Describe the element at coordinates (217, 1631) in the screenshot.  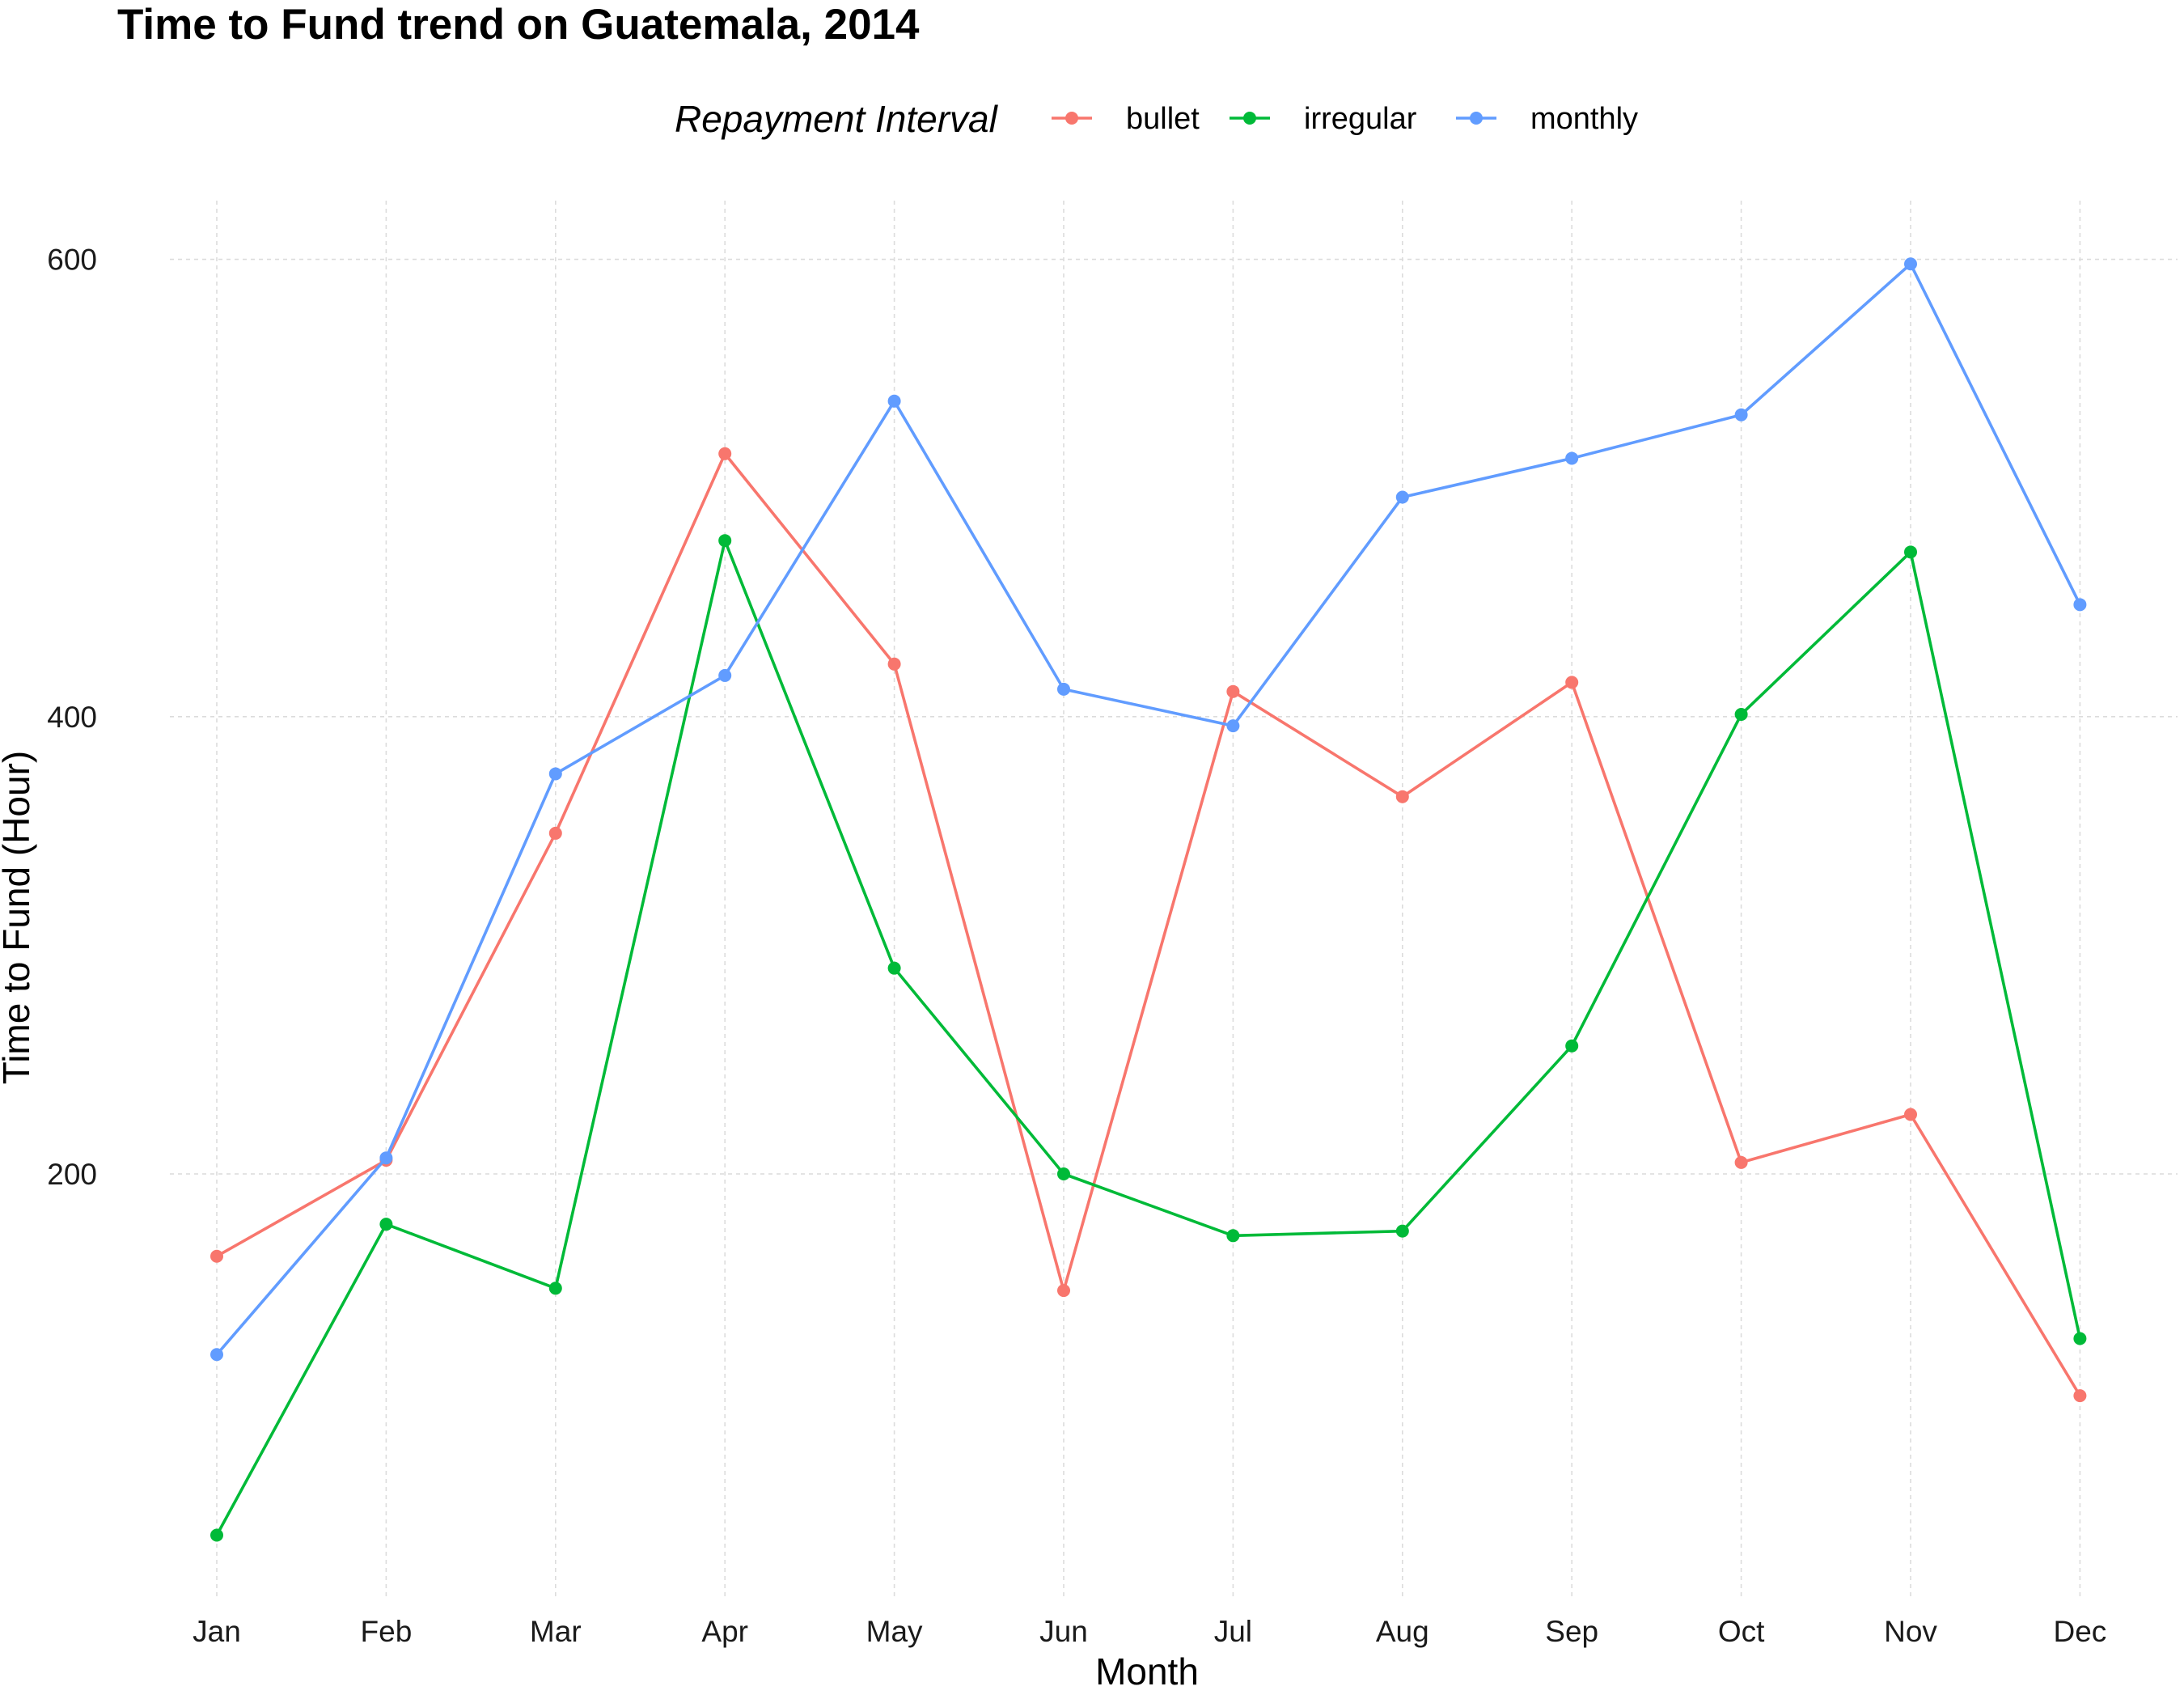
I see `x-tick-label: Jan` at that location.